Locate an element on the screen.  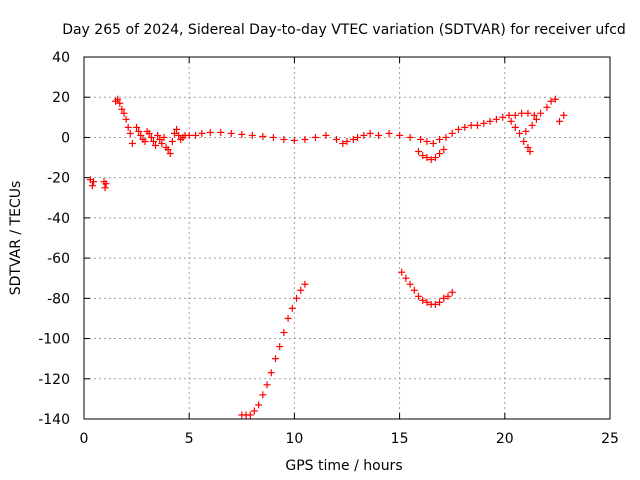
x-axis-label: GPS time / hours is located at coordinates (343, 466).